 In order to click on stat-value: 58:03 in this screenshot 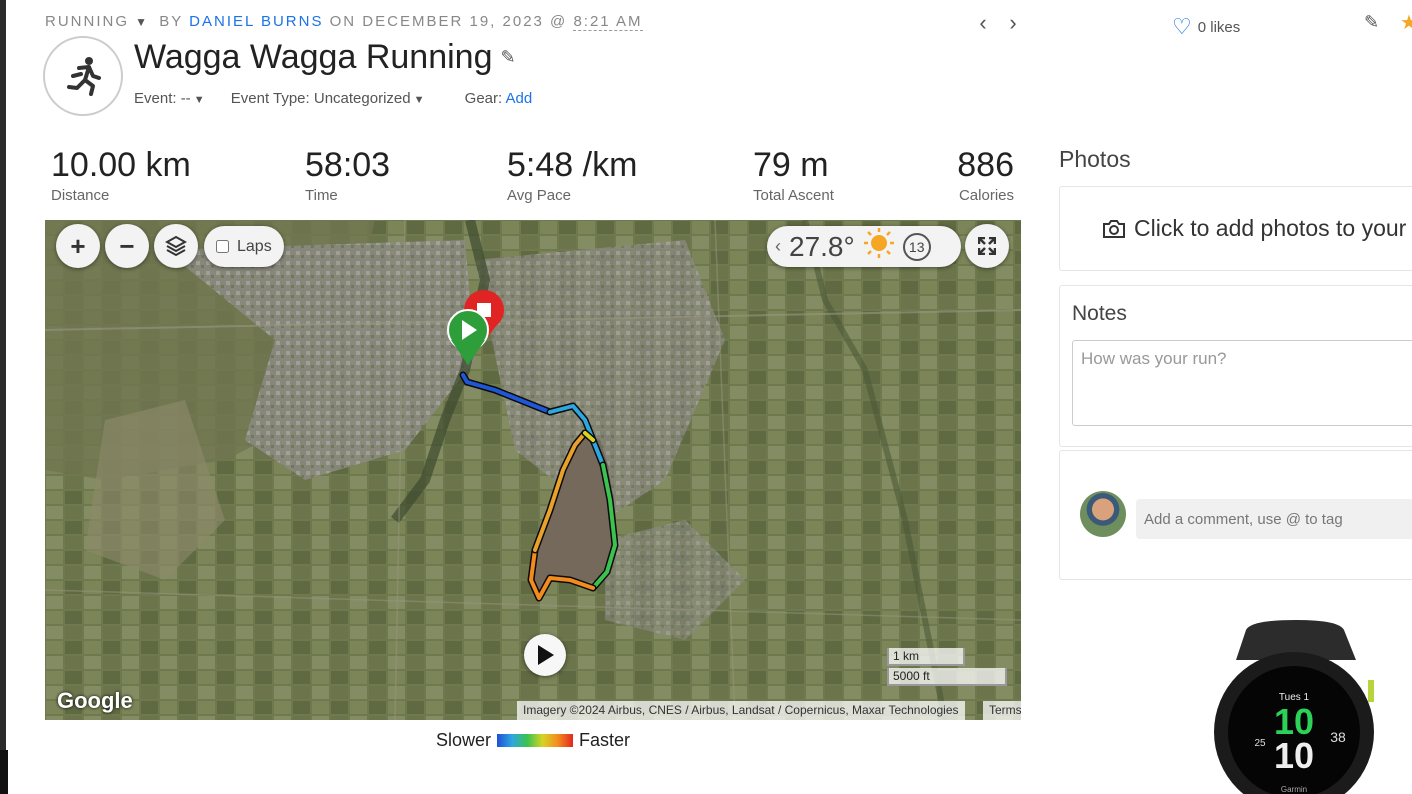, I will do `click(348, 165)`.